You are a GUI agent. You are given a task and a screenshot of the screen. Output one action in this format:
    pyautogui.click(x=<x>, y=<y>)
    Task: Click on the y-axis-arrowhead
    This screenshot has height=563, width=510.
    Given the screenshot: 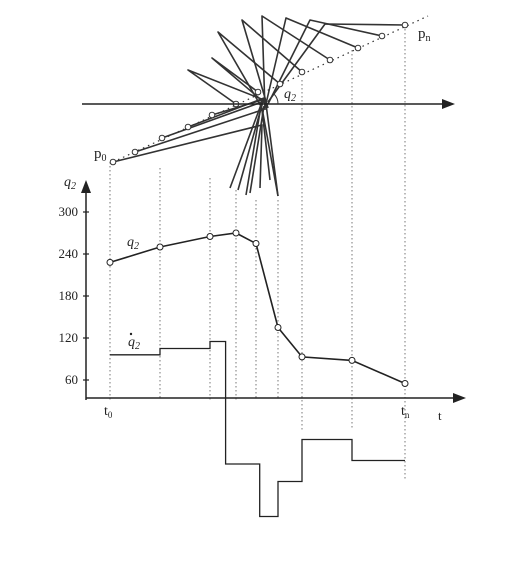 What is the action you would take?
    pyautogui.click(x=86, y=186)
    